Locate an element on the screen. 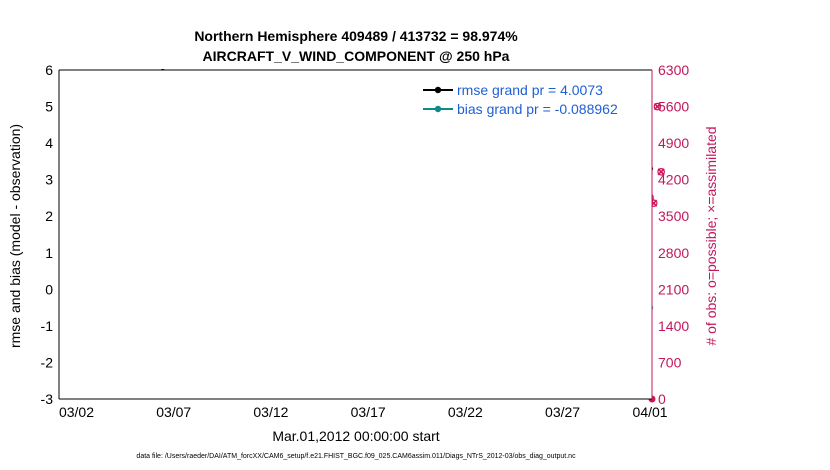 This screenshot has height=470, width=830. y-left-tick-label: 3 is located at coordinates (49, 180).